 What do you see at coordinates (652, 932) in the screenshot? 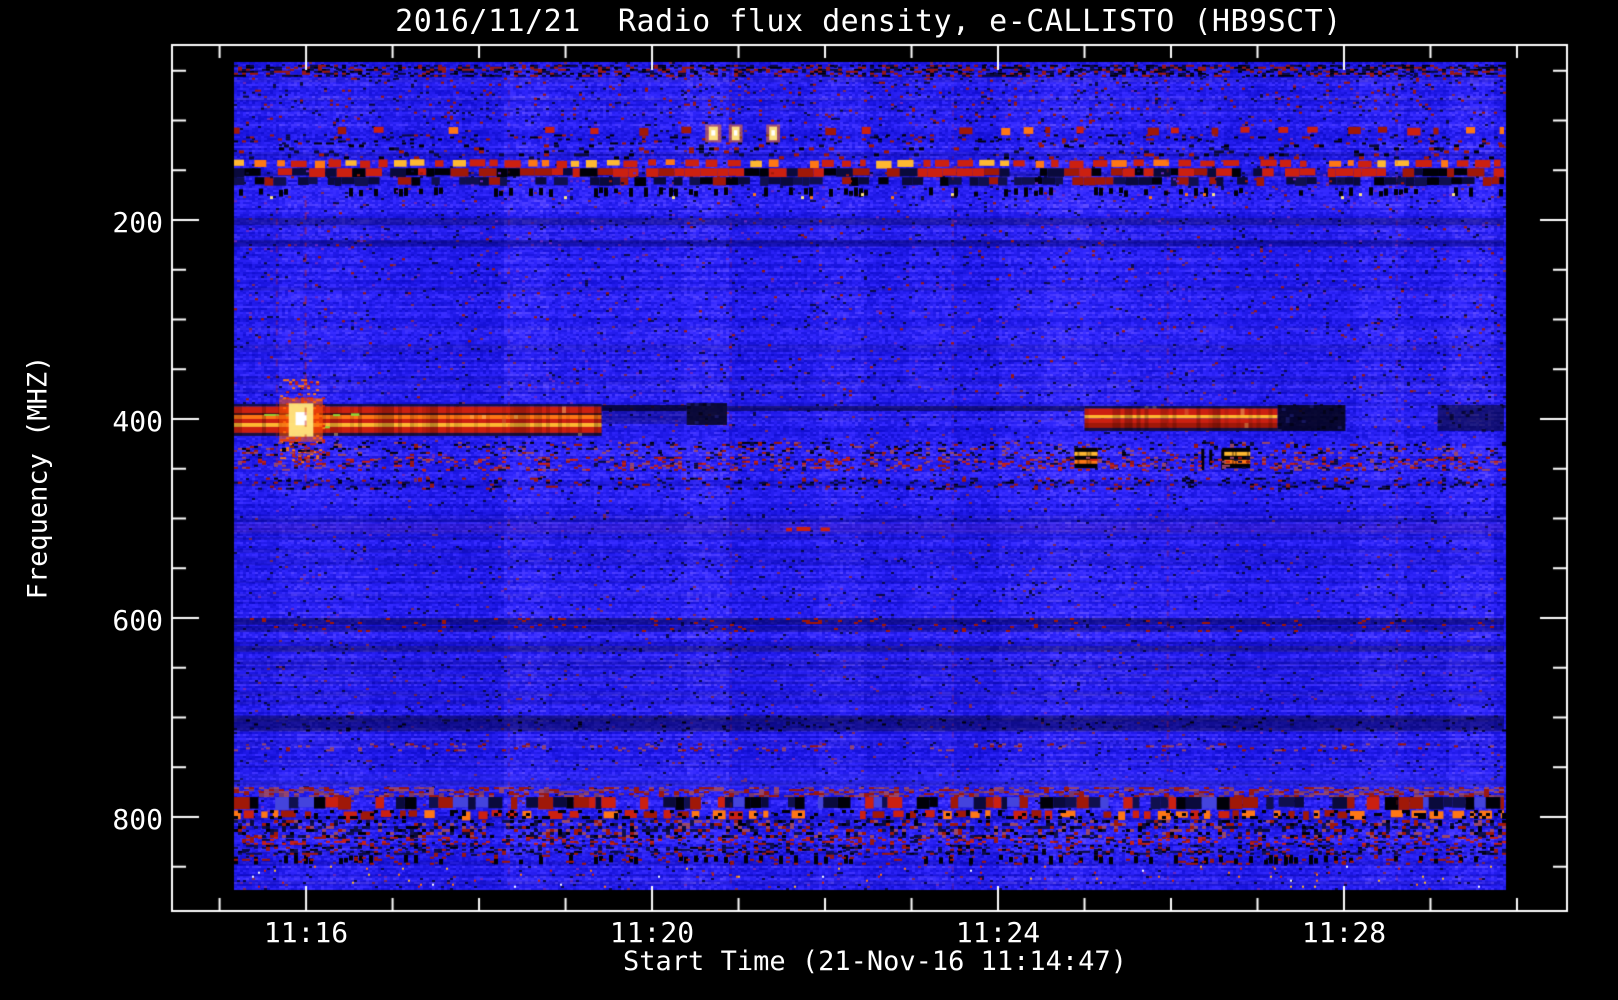
I see `x-tick-label-1120: 11:20` at bounding box center [652, 932].